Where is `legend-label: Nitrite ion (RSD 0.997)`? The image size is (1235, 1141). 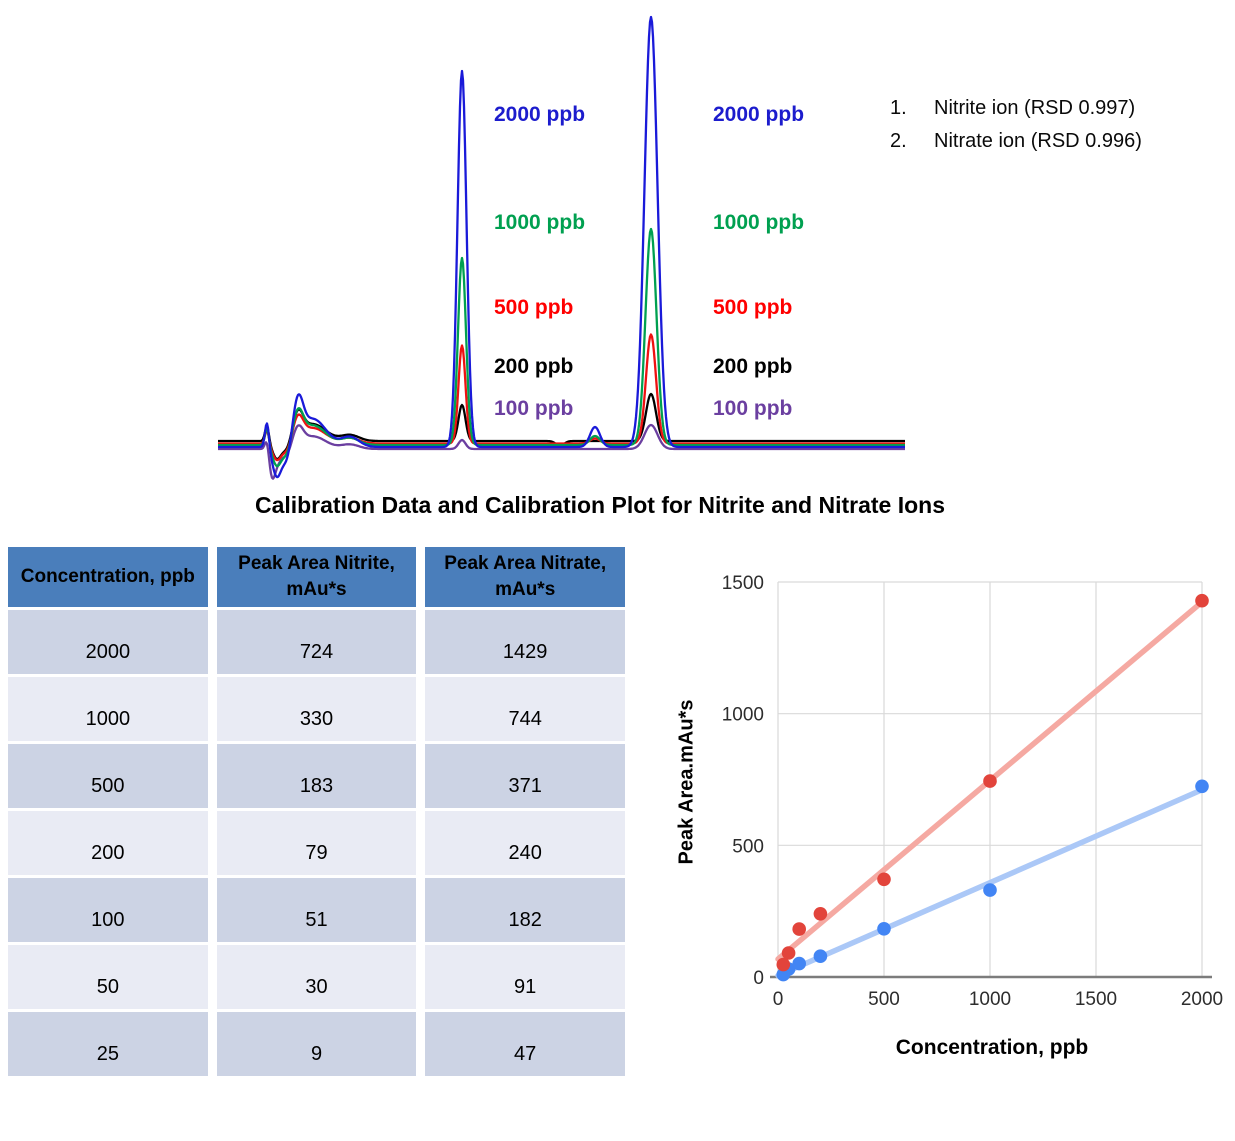 legend-label: Nitrite ion (RSD 0.997) is located at coordinates (1035, 108).